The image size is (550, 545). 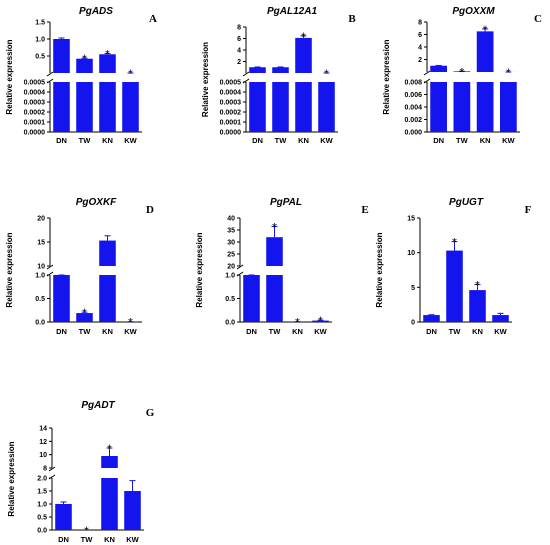 What do you see at coordinates (42, 479) in the screenshot?
I see `y-tick-label: 2.0` at bounding box center [42, 479].